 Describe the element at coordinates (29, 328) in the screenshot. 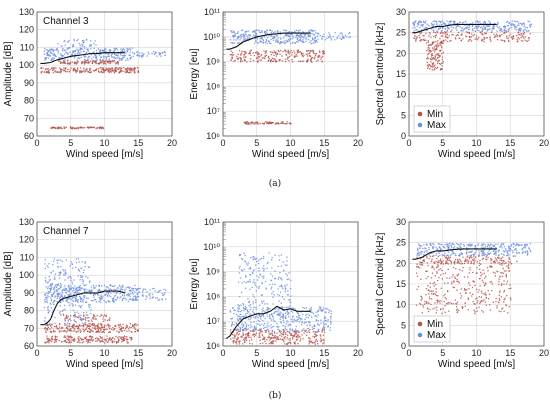

I see `y-tick-label: 70` at that location.